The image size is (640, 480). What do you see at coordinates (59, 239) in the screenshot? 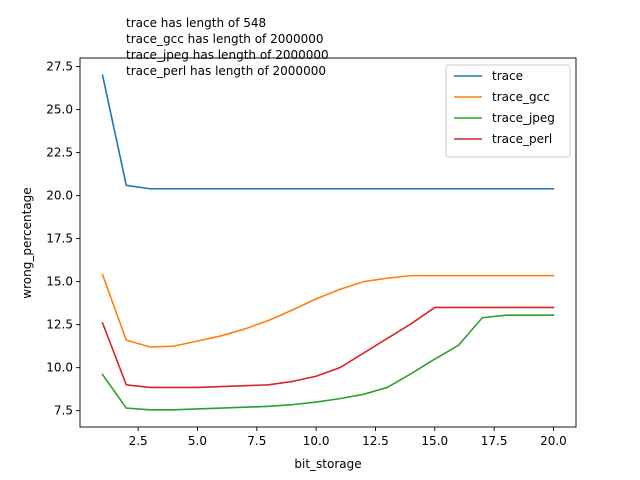
I see `y-tick-label: 17.5` at bounding box center [59, 239].